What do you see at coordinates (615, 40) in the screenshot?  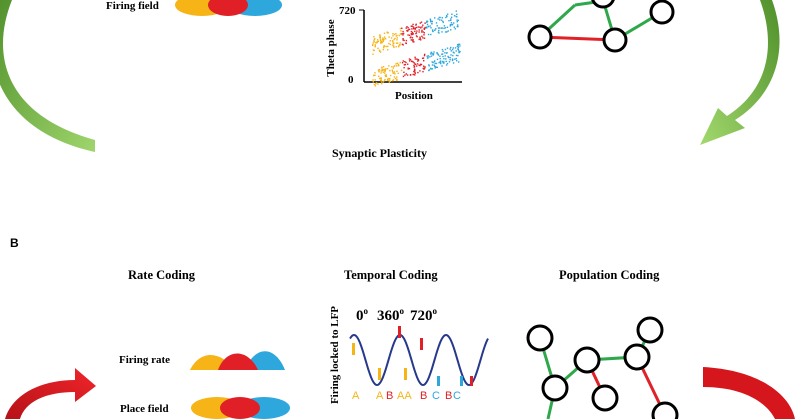 I see `graph-node` at bounding box center [615, 40].